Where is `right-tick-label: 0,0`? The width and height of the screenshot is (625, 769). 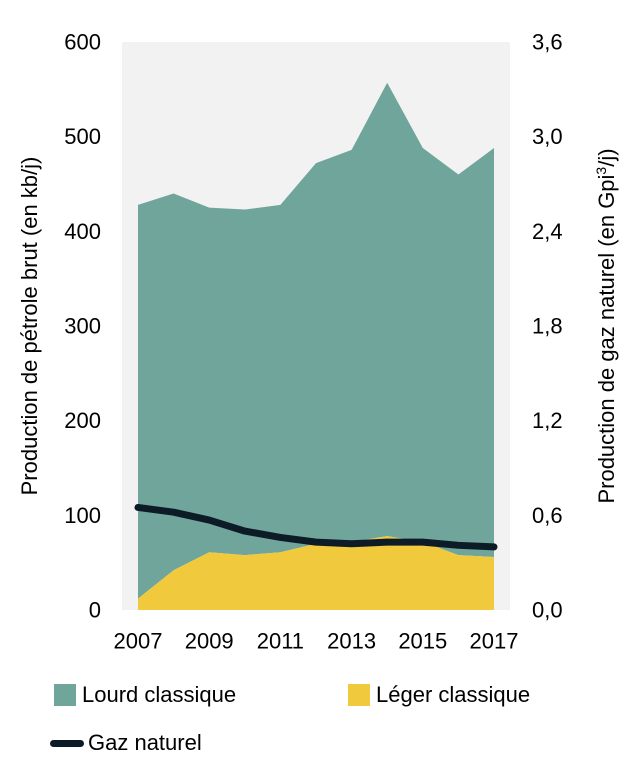 right-tick-label: 0,0 is located at coordinates (547, 610).